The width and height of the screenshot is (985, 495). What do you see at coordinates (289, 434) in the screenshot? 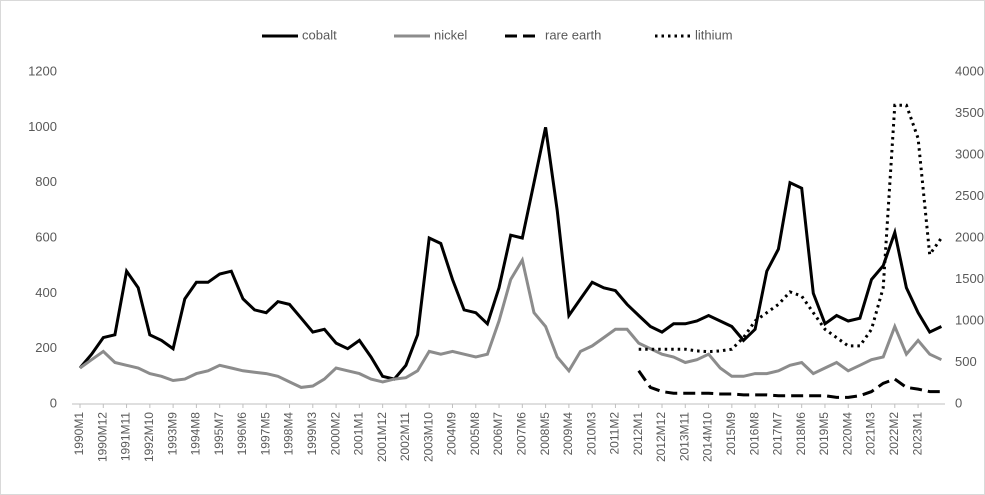
I see `x-tick-label: 1998M4` at bounding box center [289, 434].